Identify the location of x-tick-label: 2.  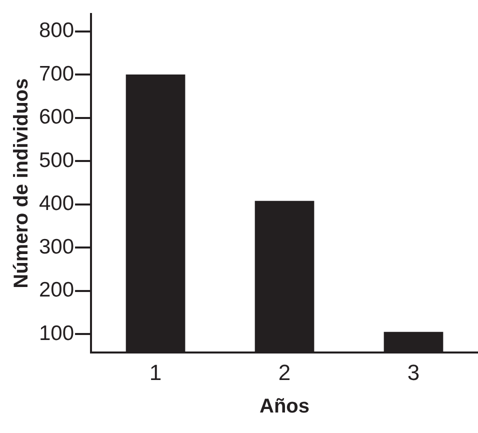
(284, 372).